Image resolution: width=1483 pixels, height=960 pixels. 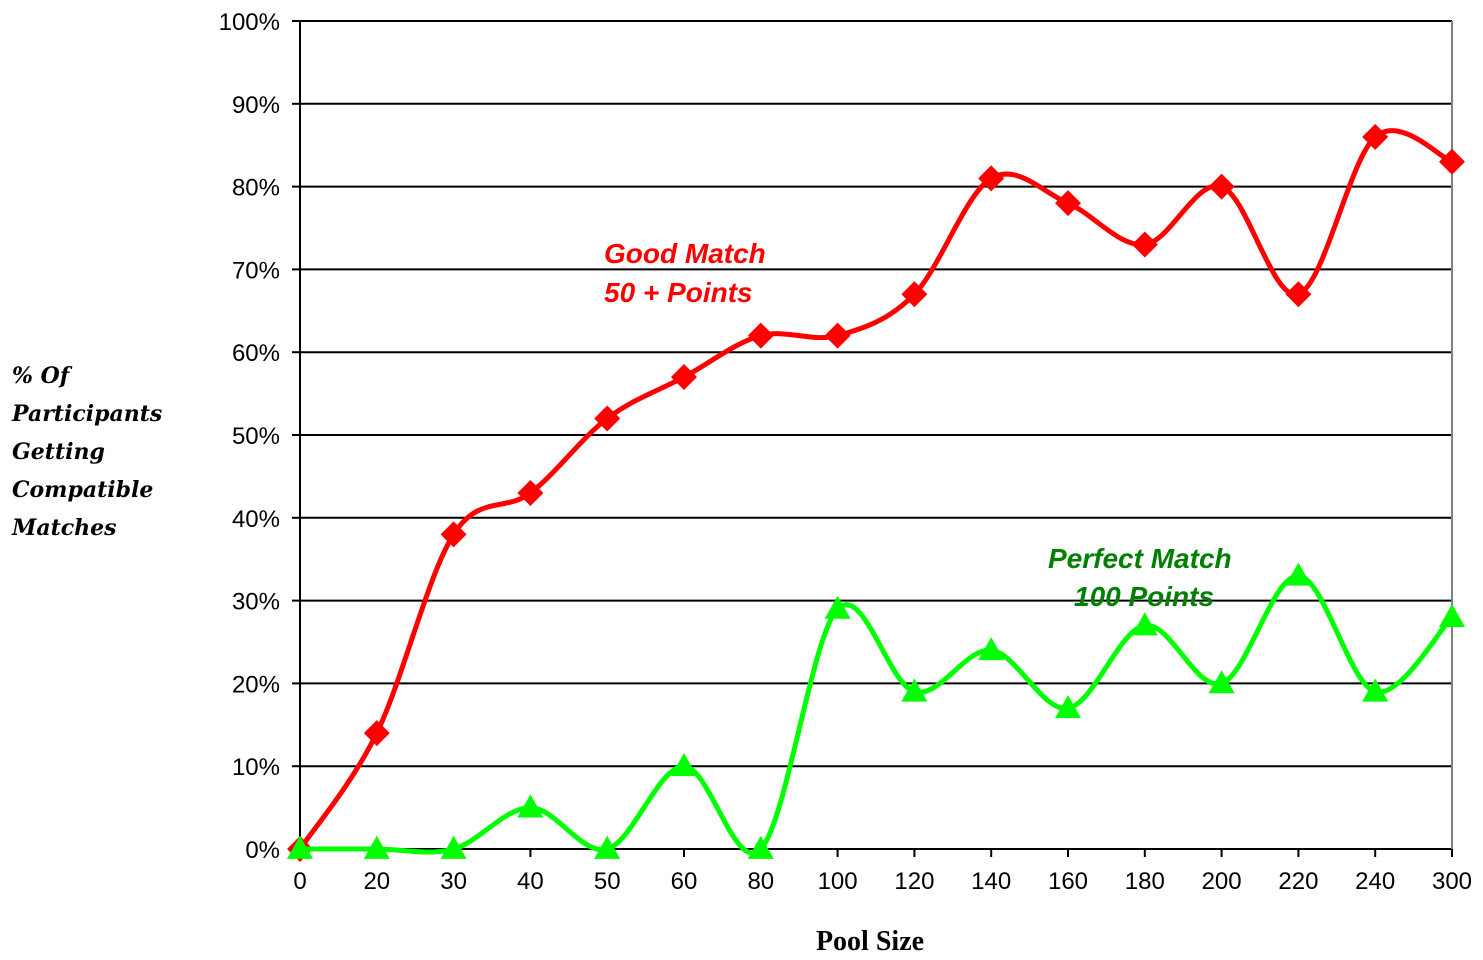 I want to click on x-tick-label: 60, so click(x=684, y=881).